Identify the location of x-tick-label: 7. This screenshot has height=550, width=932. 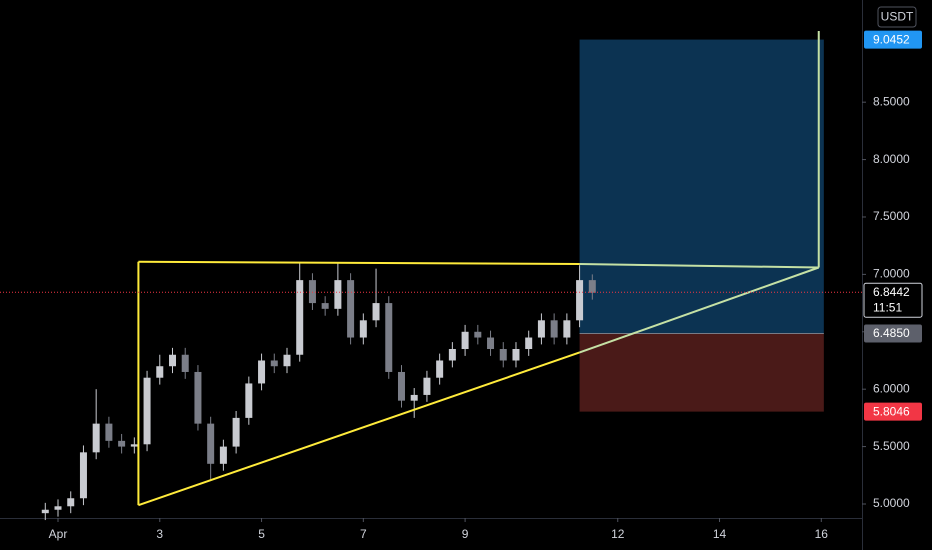
(363, 534).